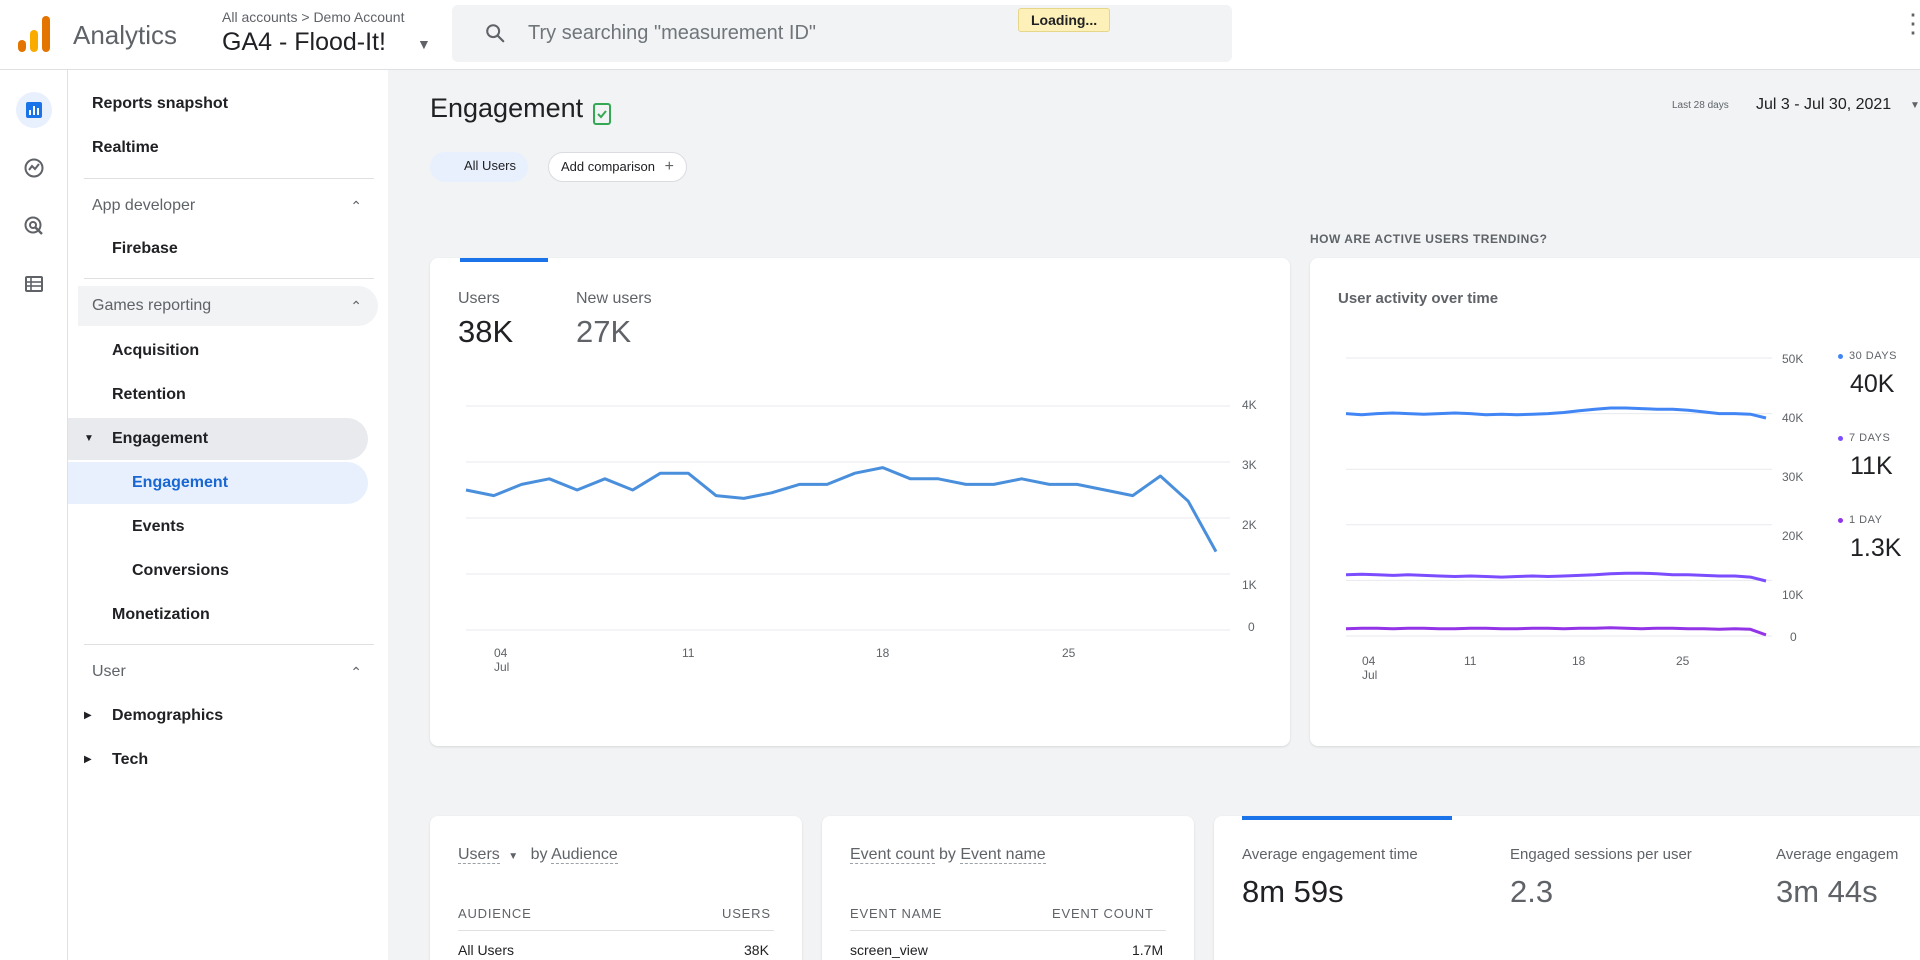  I want to click on metric-value-avg-engagement-time: 8m 59s, so click(1293, 891).